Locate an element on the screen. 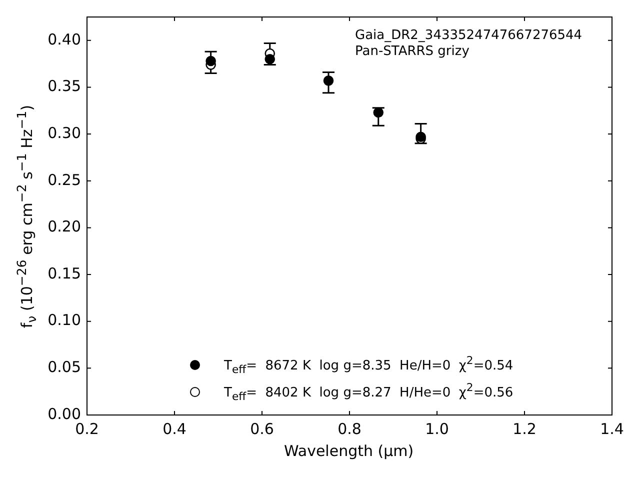  x-tick-label: 1.4 is located at coordinates (612, 429).